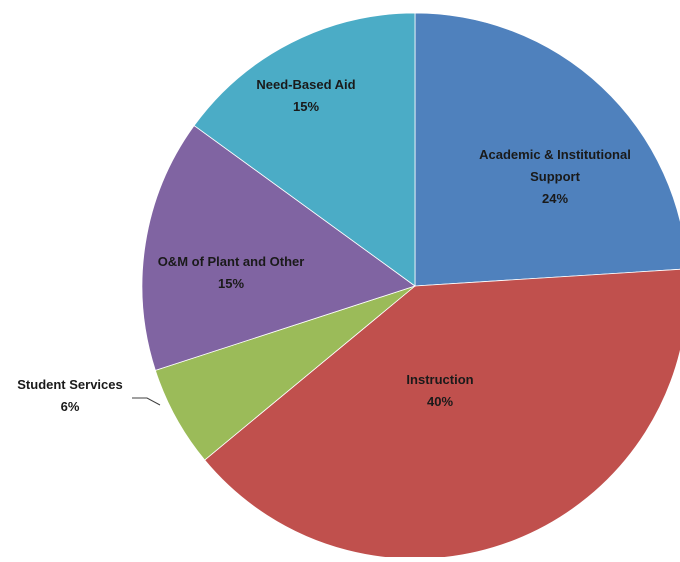  I want to click on data-label-percent: 6%, so click(70, 406).